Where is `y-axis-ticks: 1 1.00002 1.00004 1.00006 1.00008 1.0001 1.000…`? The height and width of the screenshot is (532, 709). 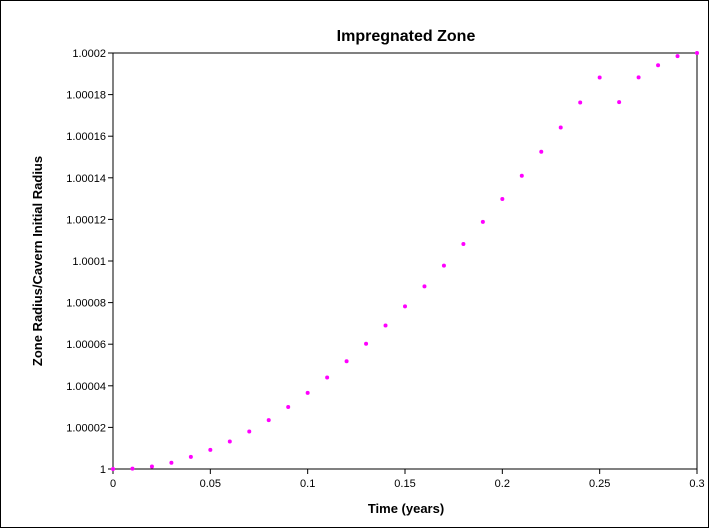
y-axis-ticks: 1 1.00002 1.00004 1.00006 1.00008 1.0001 1.000… is located at coordinates (89, 262).